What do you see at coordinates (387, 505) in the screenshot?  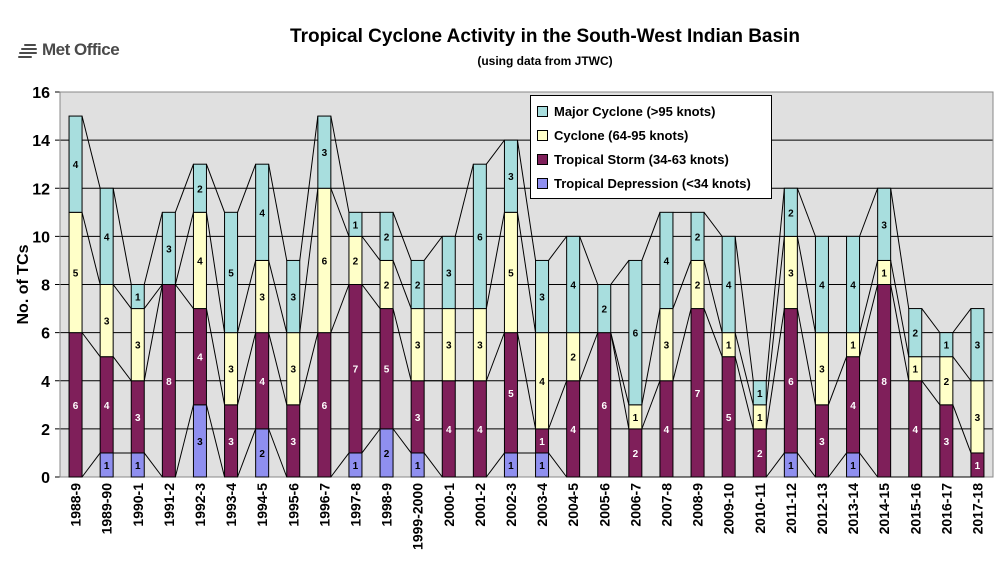 I see `x-category-label: 1998-9` at bounding box center [387, 505].